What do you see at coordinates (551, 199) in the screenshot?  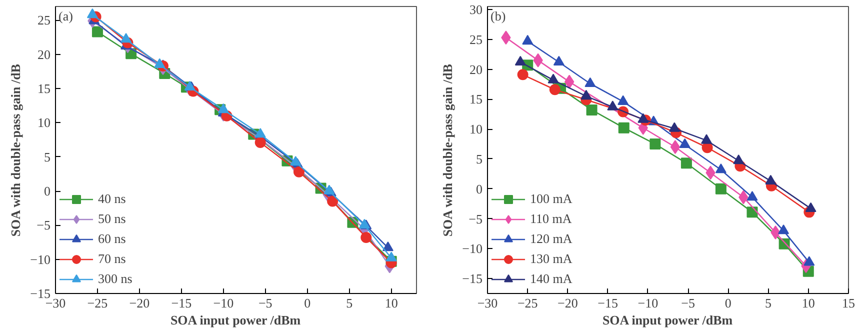 I see `legend-label: 100 mA` at bounding box center [551, 199].